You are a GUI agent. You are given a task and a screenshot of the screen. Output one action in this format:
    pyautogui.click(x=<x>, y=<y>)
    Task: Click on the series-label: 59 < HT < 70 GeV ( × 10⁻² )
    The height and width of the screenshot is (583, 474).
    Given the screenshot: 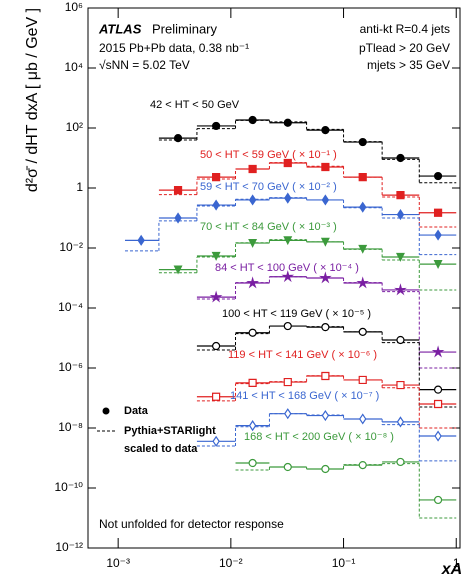 What is the action you would take?
    pyautogui.click(x=268, y=187)
    